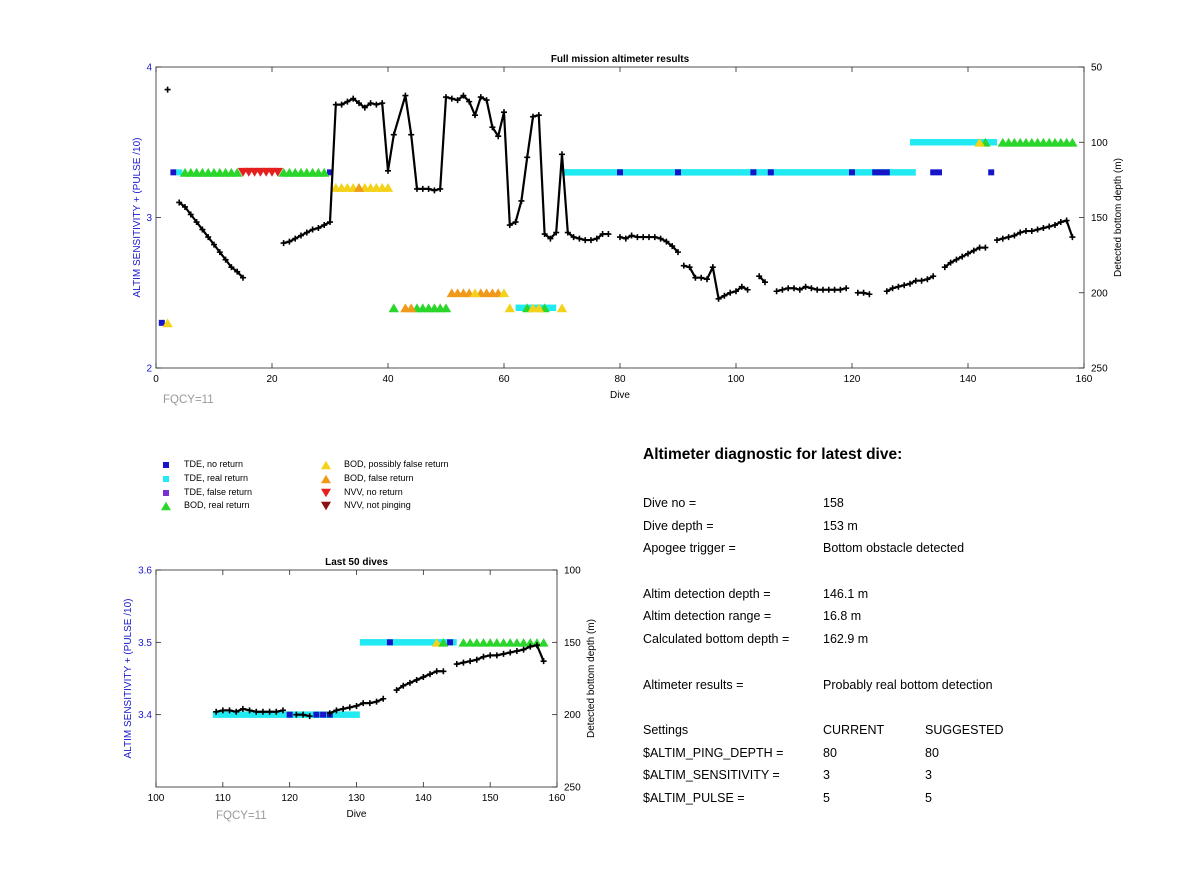 The height and width of the screenshot is (885, 1200). I want to click on legend-marker-bod_possibly_false, so click(326, 465).